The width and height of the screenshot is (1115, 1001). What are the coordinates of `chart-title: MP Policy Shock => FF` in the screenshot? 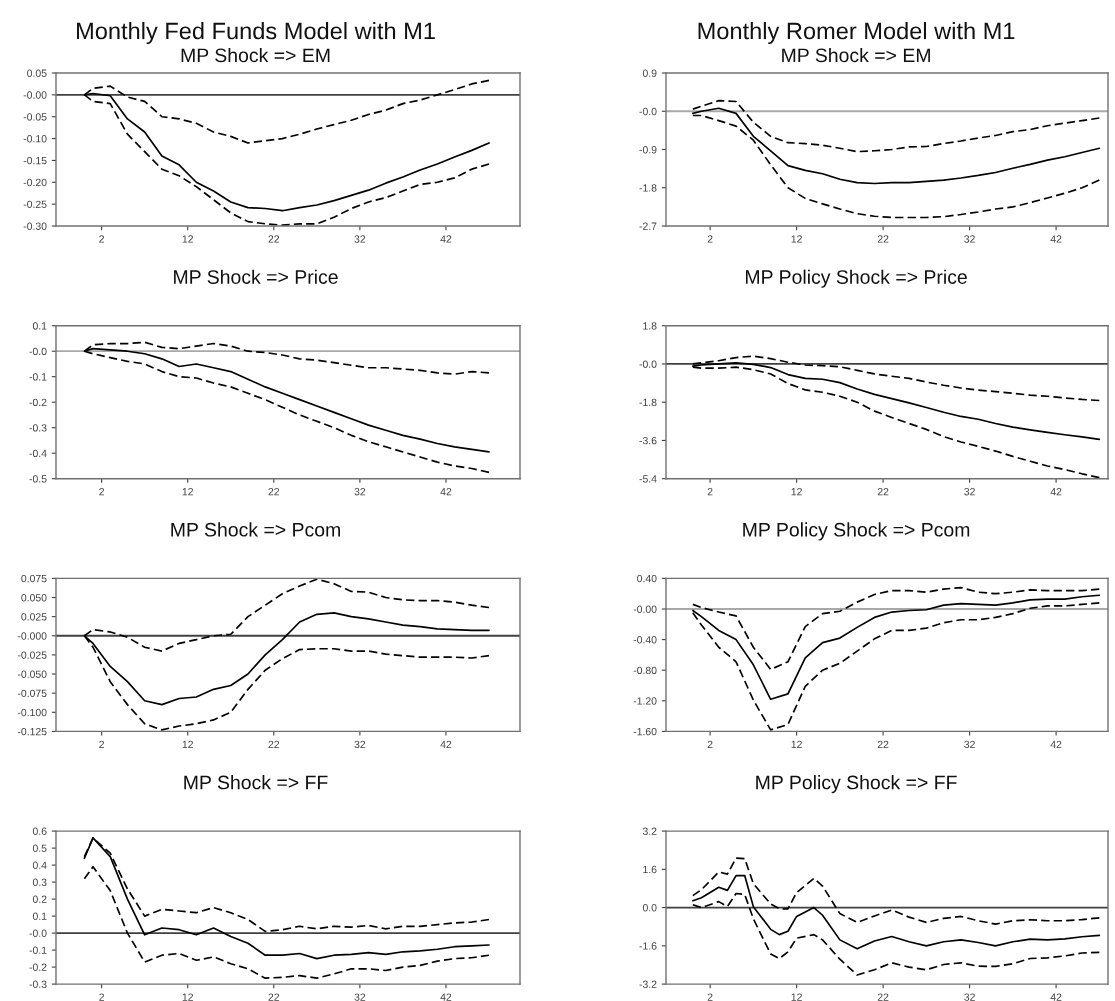 It's located at (856, 784).